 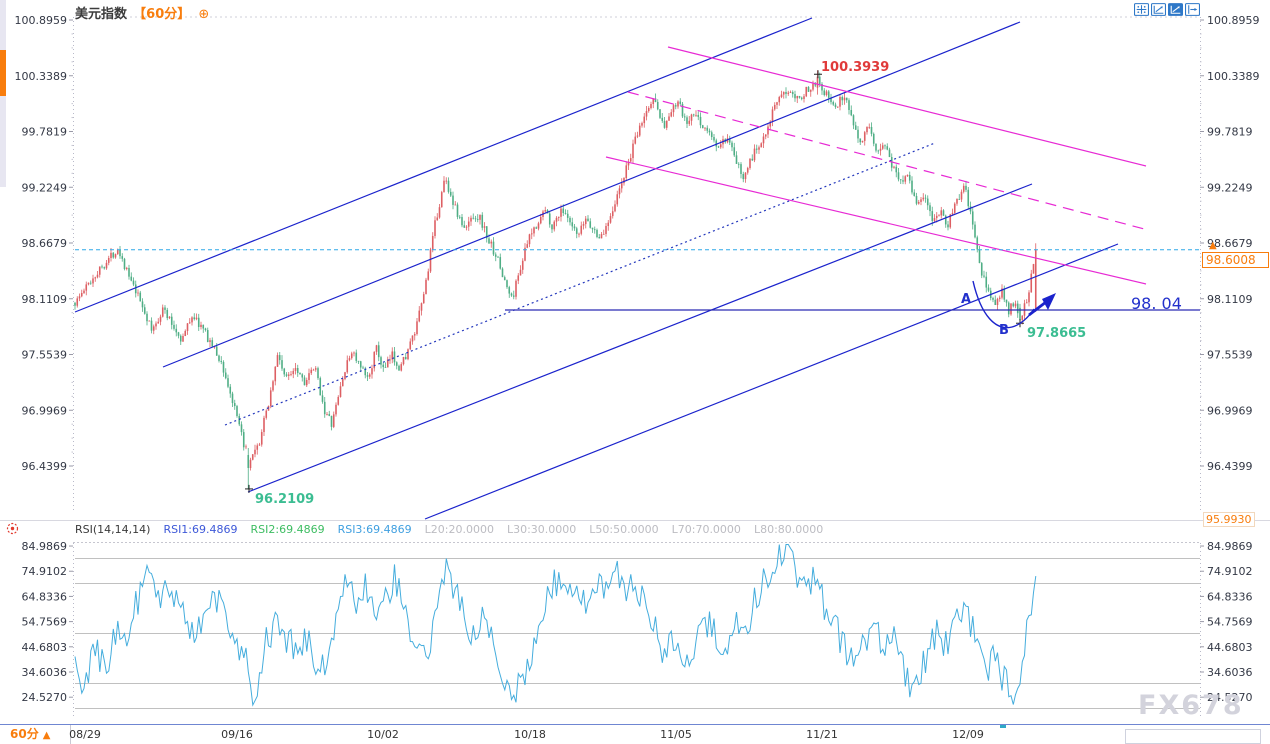 What do you see at coordinates (1175, 8) in the screenshot?
I see `scale-vertical-icon` at bounding box center [1175, 8].